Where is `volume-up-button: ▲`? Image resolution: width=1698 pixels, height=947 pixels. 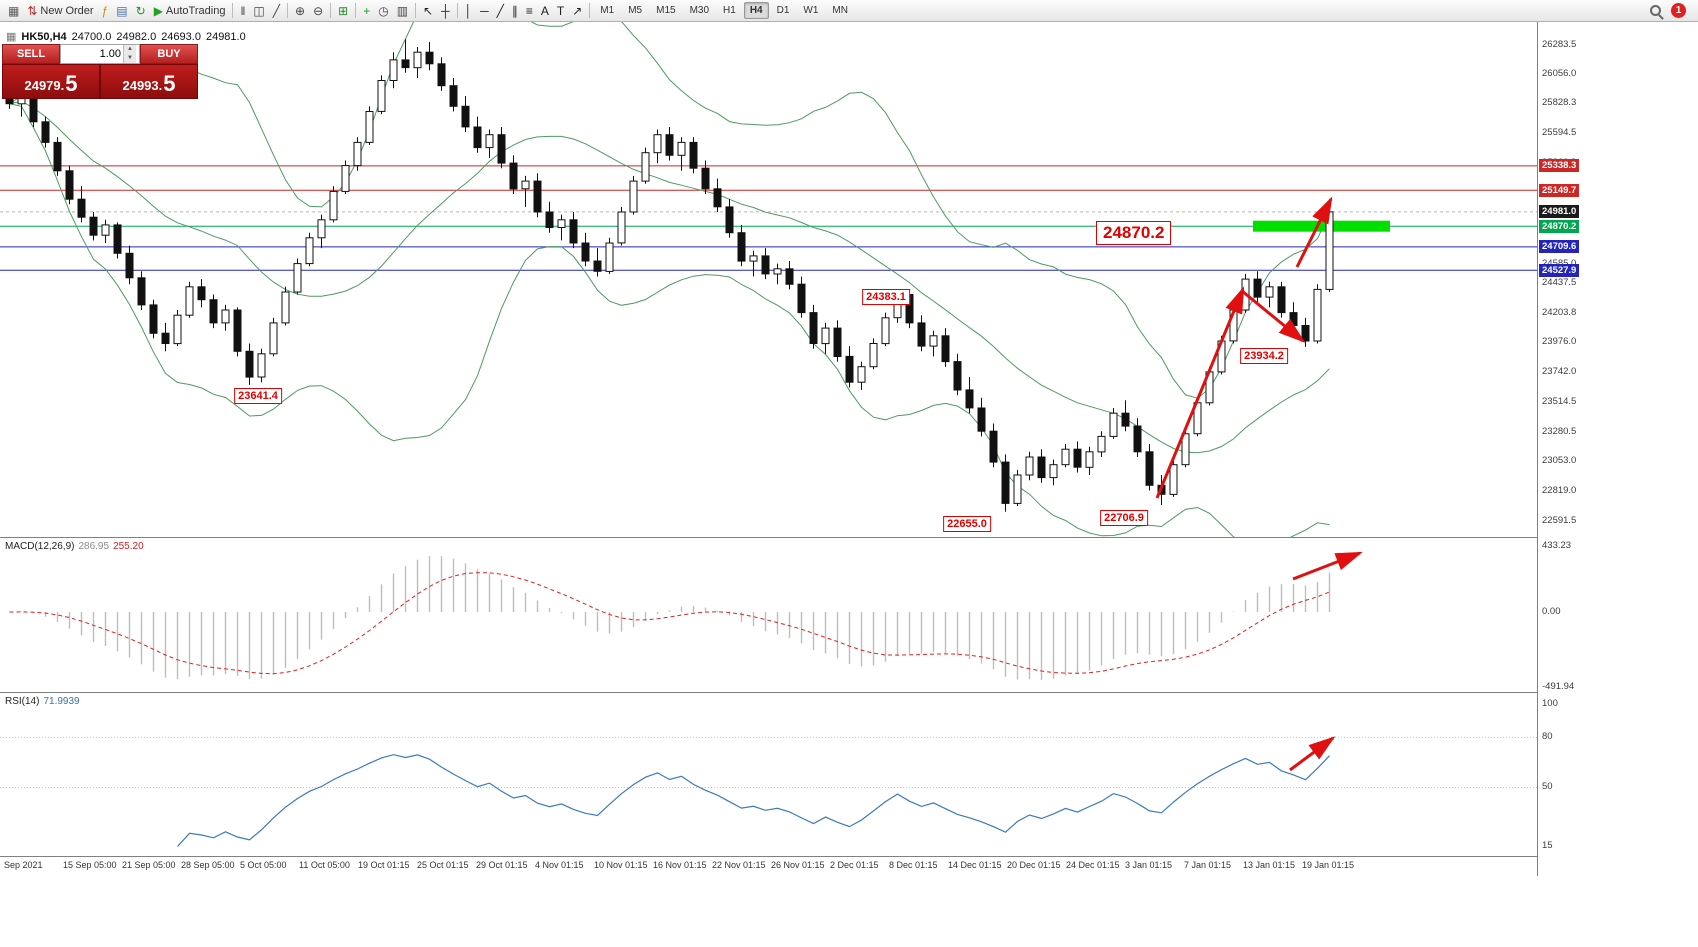
volume-up-button: ▲ is located at coordinates (129, 49).